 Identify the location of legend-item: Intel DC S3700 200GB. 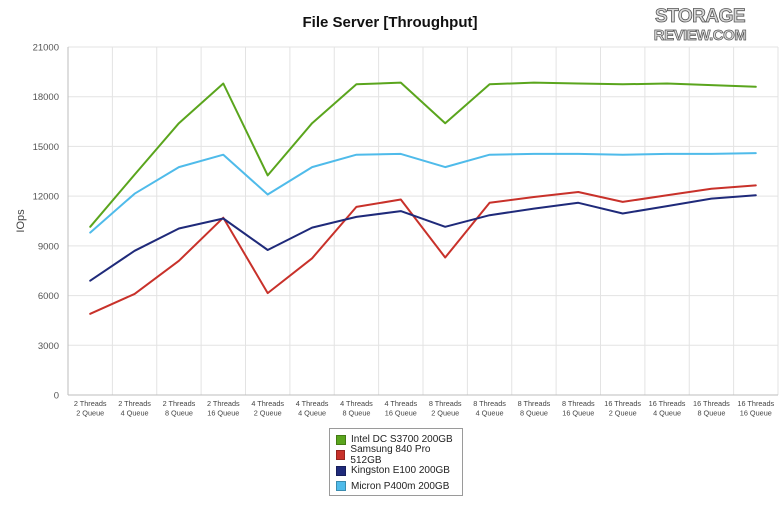
(396, 440).